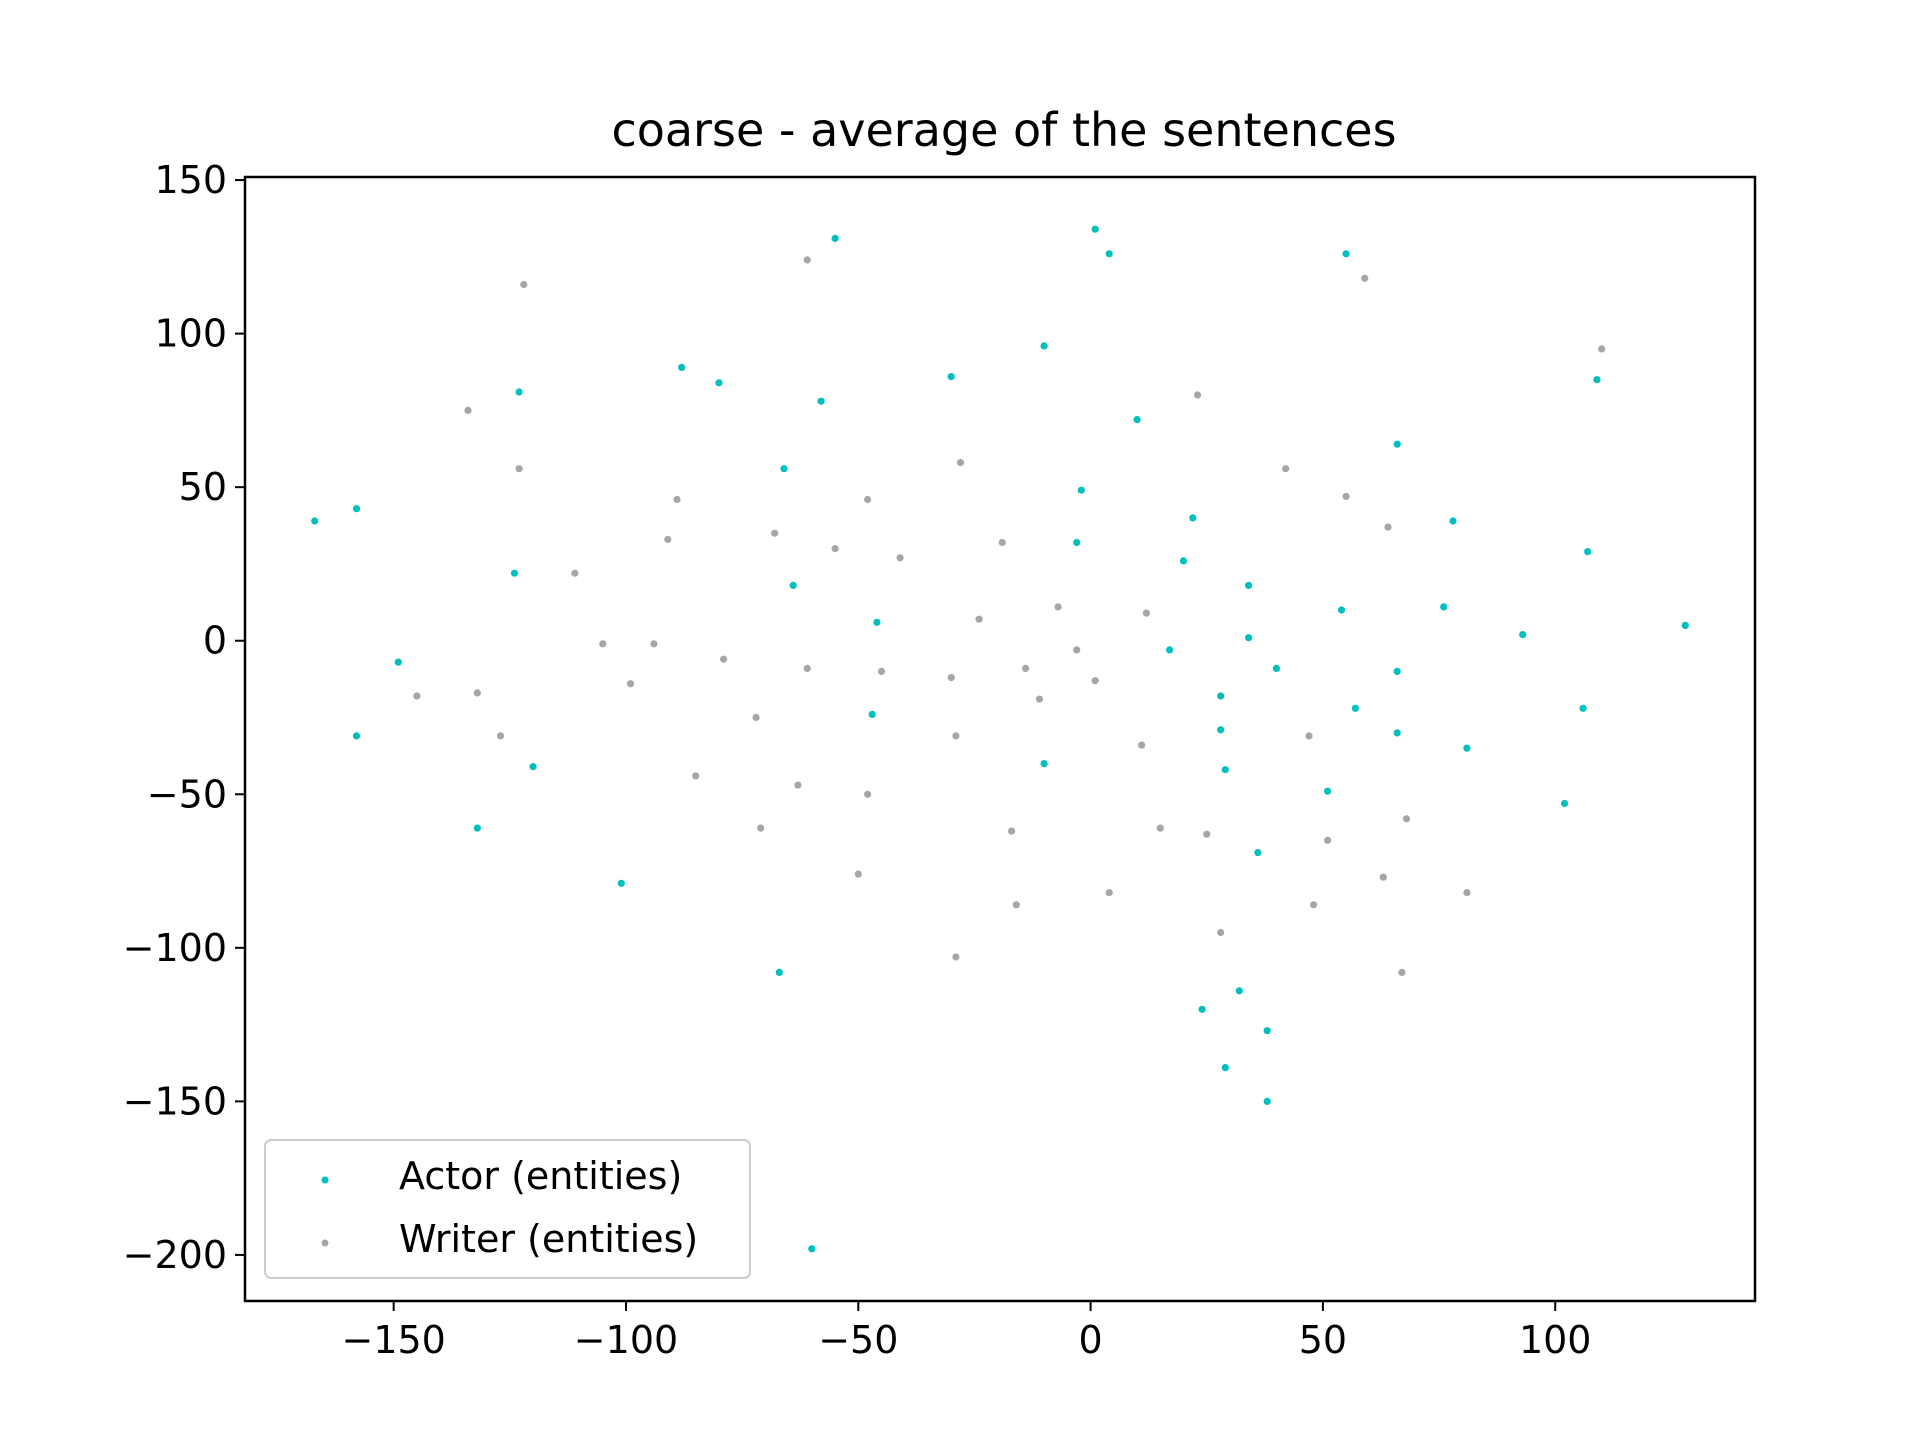 This screenshot has height=1440, width=1920. What do you see at coordinates (190, 334) in the screenshot?
I see `y-tick-label: 100` at bounding box center [190, 334].